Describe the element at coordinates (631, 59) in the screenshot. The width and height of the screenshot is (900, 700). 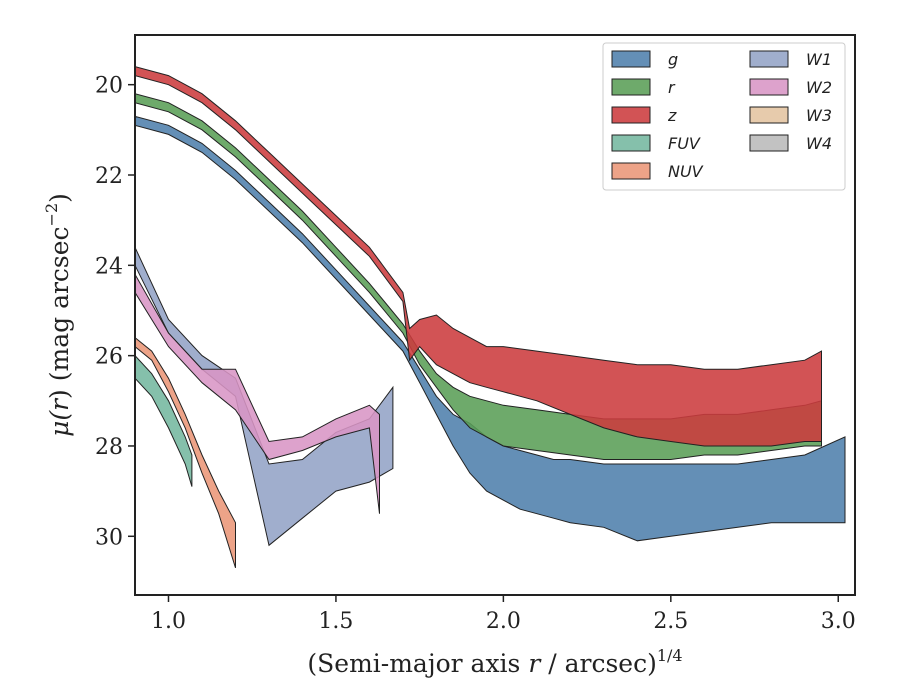
I see `legend-swatch-g` at that location.